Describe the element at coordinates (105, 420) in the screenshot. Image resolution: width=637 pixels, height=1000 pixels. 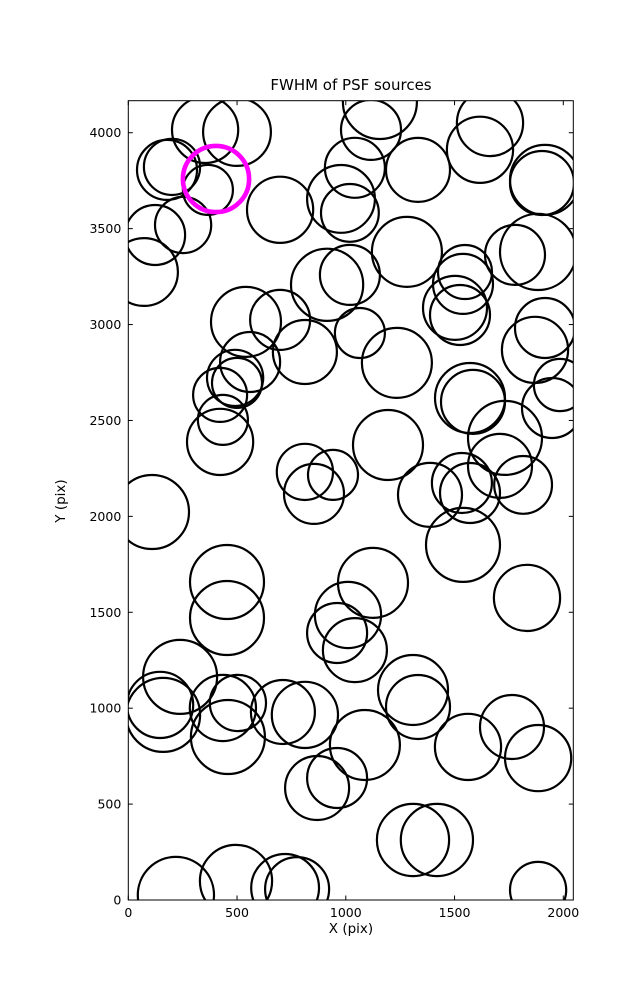
I see `y-tick-label: 2500` at that location.